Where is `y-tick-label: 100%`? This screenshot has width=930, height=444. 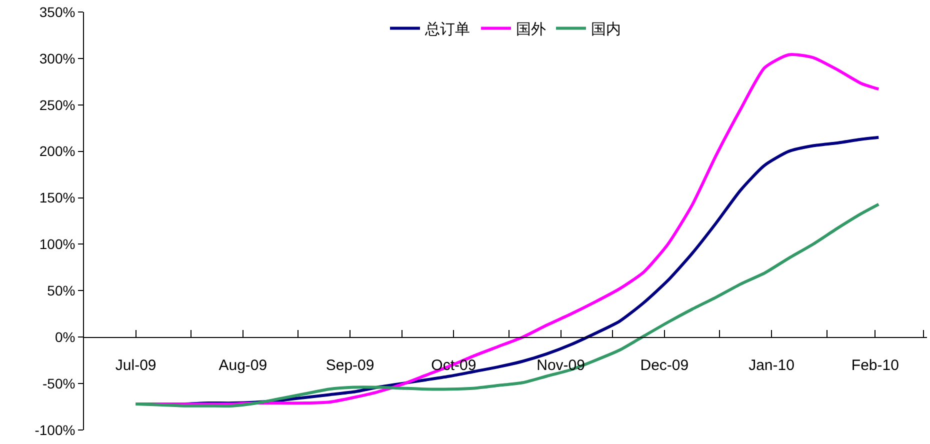 y-tick-label: 100% is located at coordinates (57, 244).